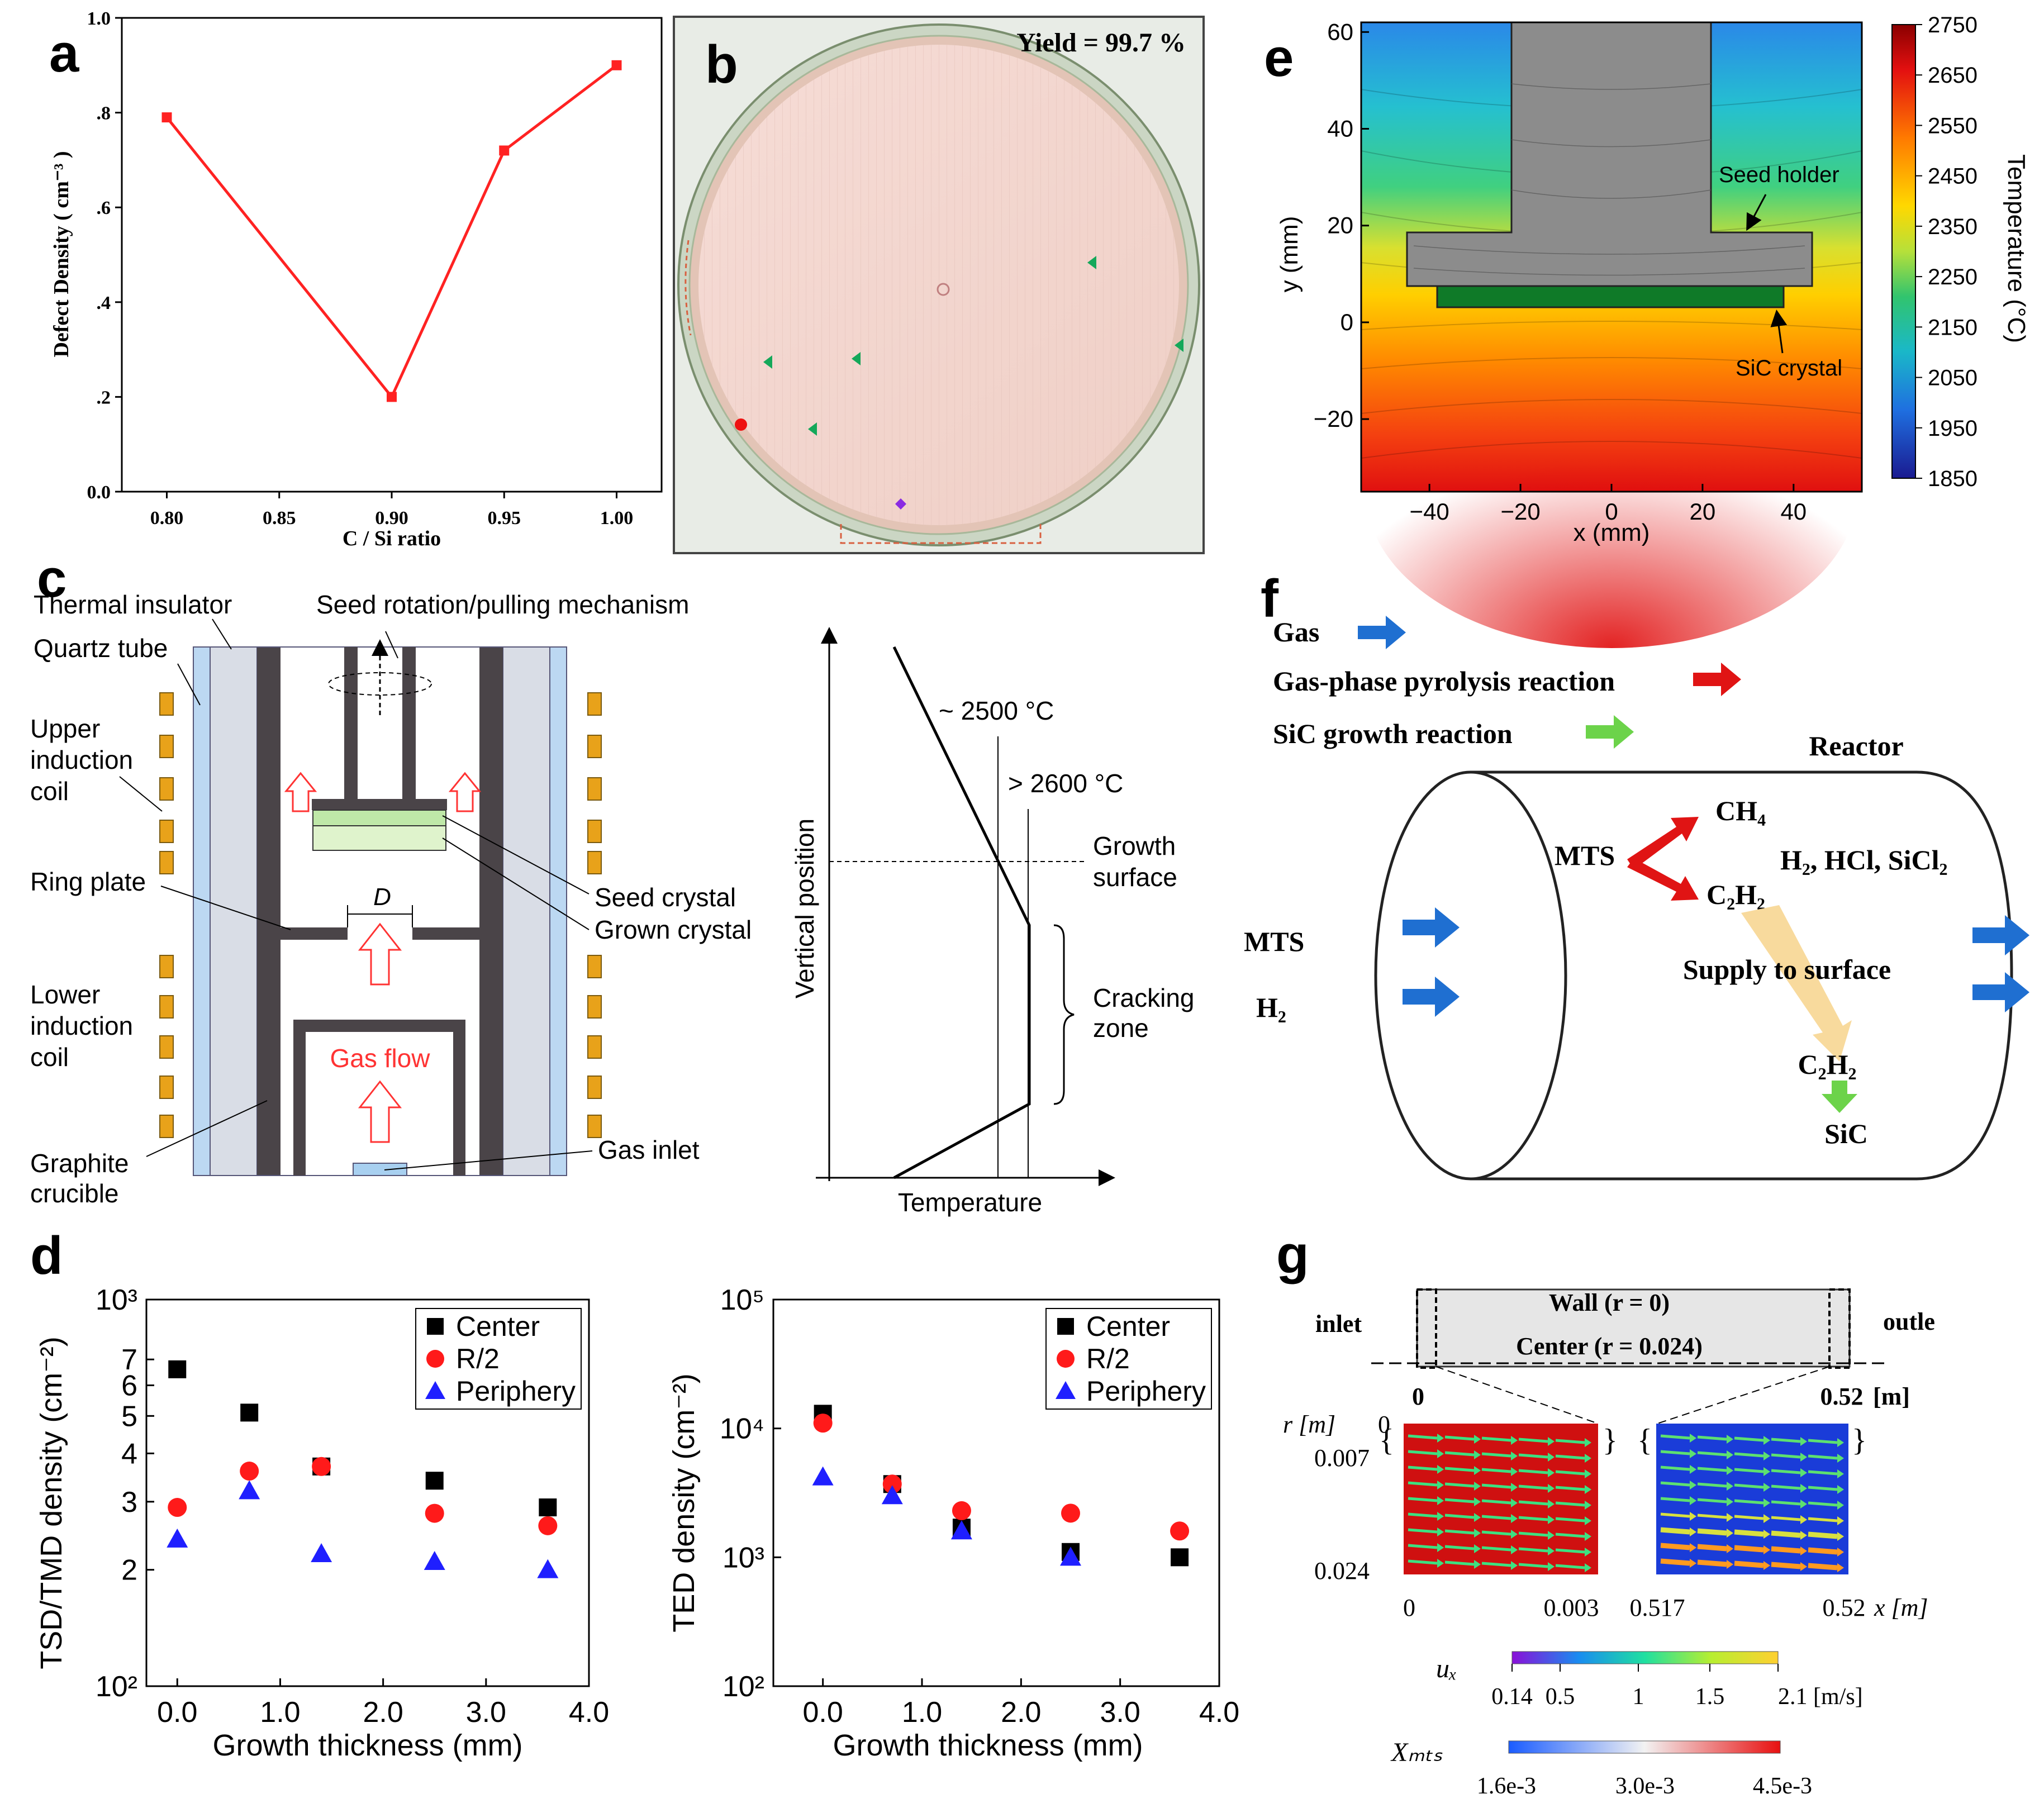 This screenshot has width=2044, height=1813. I want to click on d-xtick-label: 1.0, so click(280, 1712).